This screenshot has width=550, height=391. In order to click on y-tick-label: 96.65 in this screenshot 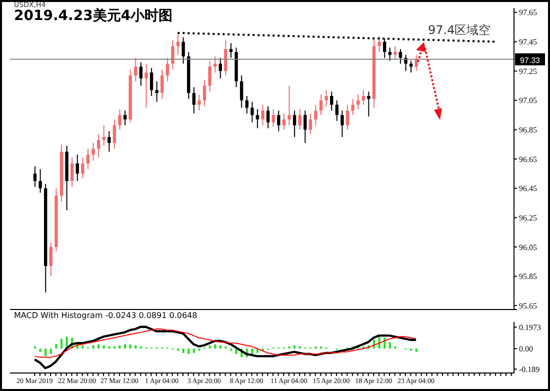, I will do `click(528, 159)`.